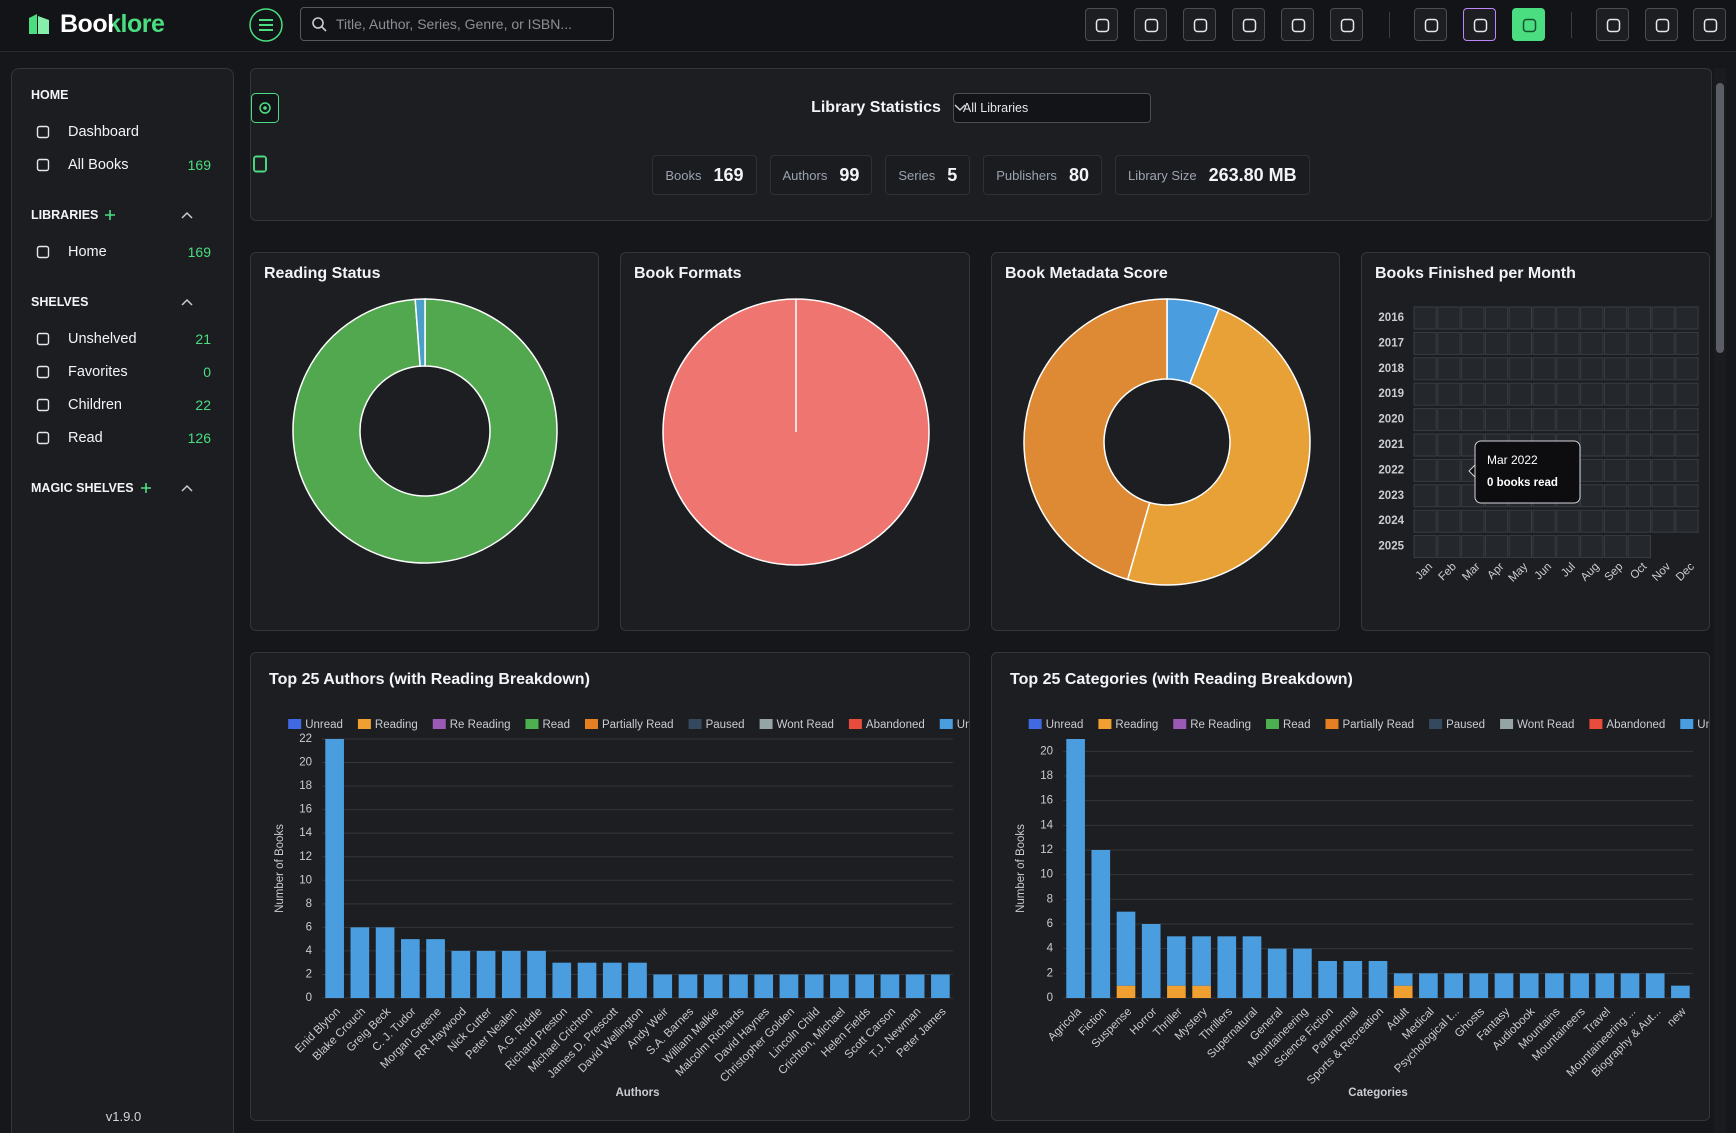  I want to click on year-label: 2024, so click(1391, 521).